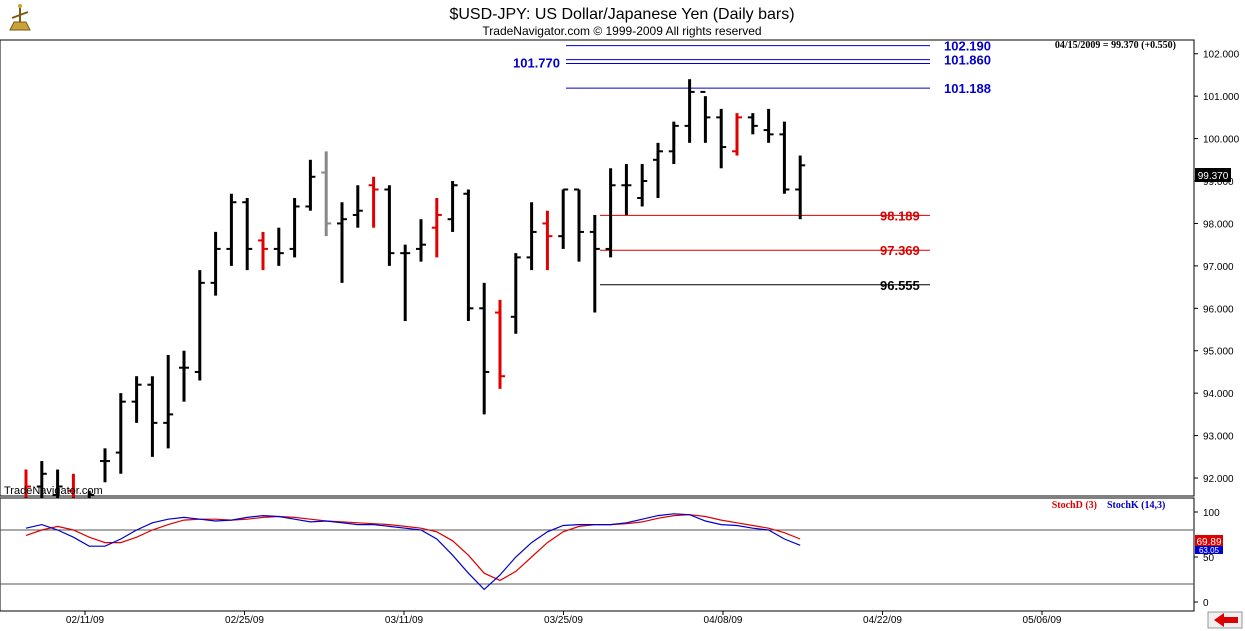 Image resolution: width=1245 pixels, height=631 pixels. What do you see at coordinates (536, 62) in the screenshot?
I see `level-label: 101.770` at bounding box center [536, 62].